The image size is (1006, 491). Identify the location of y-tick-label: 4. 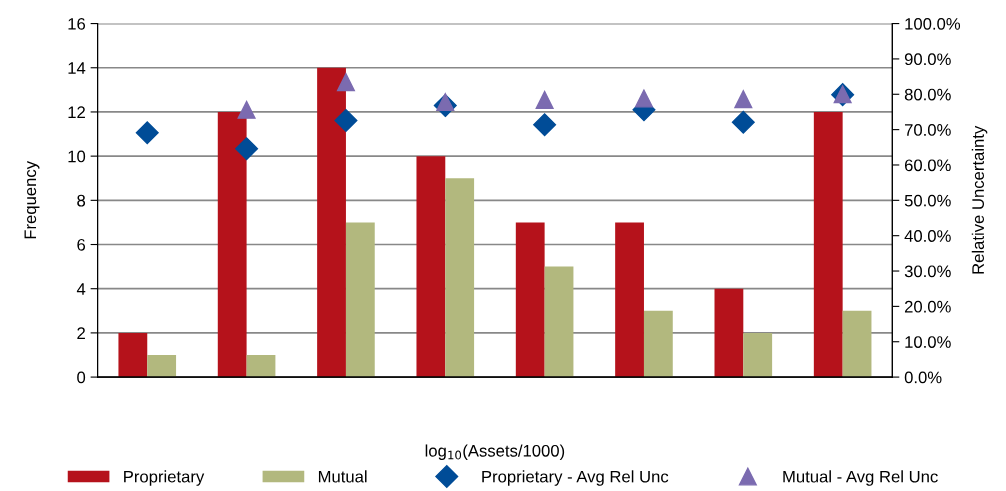
(81, 289).